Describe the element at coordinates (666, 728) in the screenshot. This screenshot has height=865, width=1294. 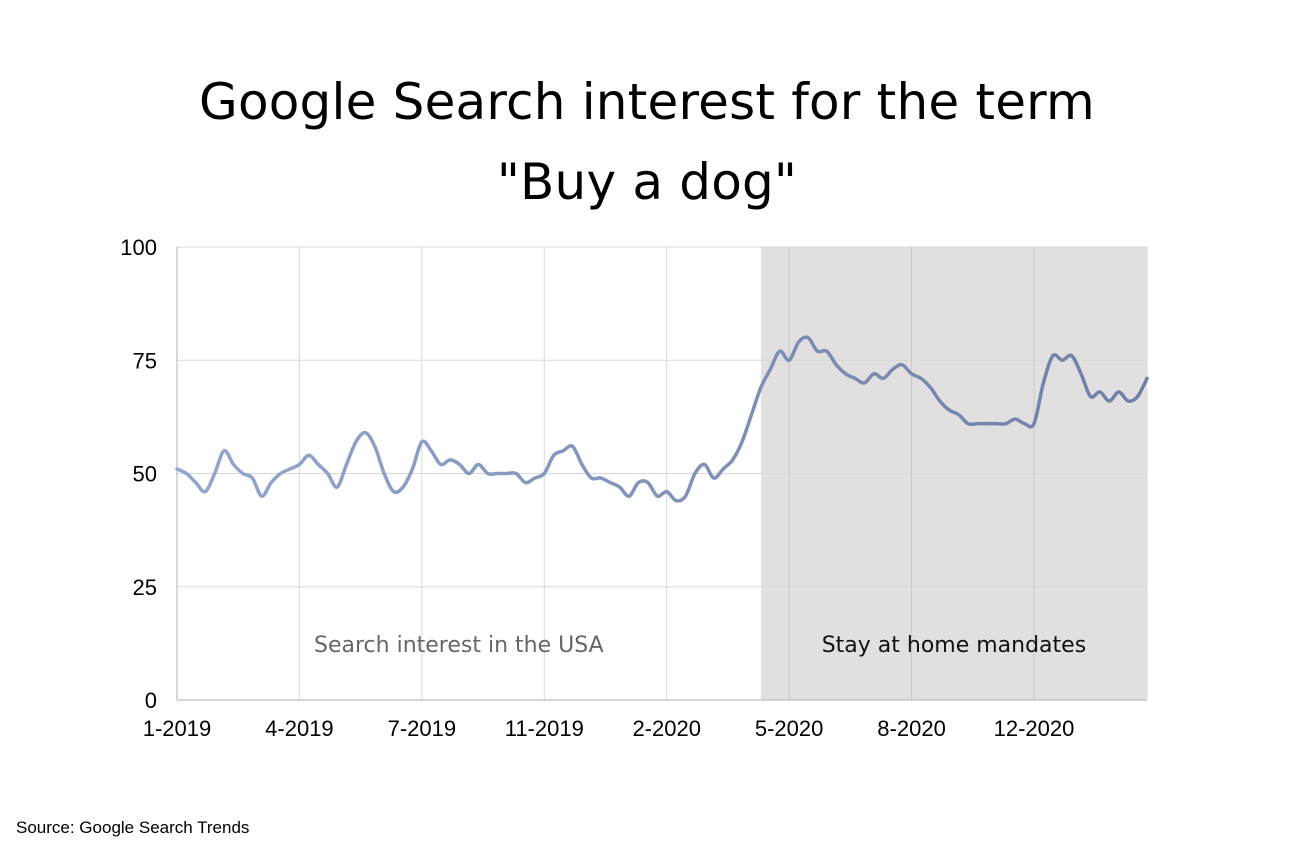
I see `x-tick-label: 2-2020` at that location.